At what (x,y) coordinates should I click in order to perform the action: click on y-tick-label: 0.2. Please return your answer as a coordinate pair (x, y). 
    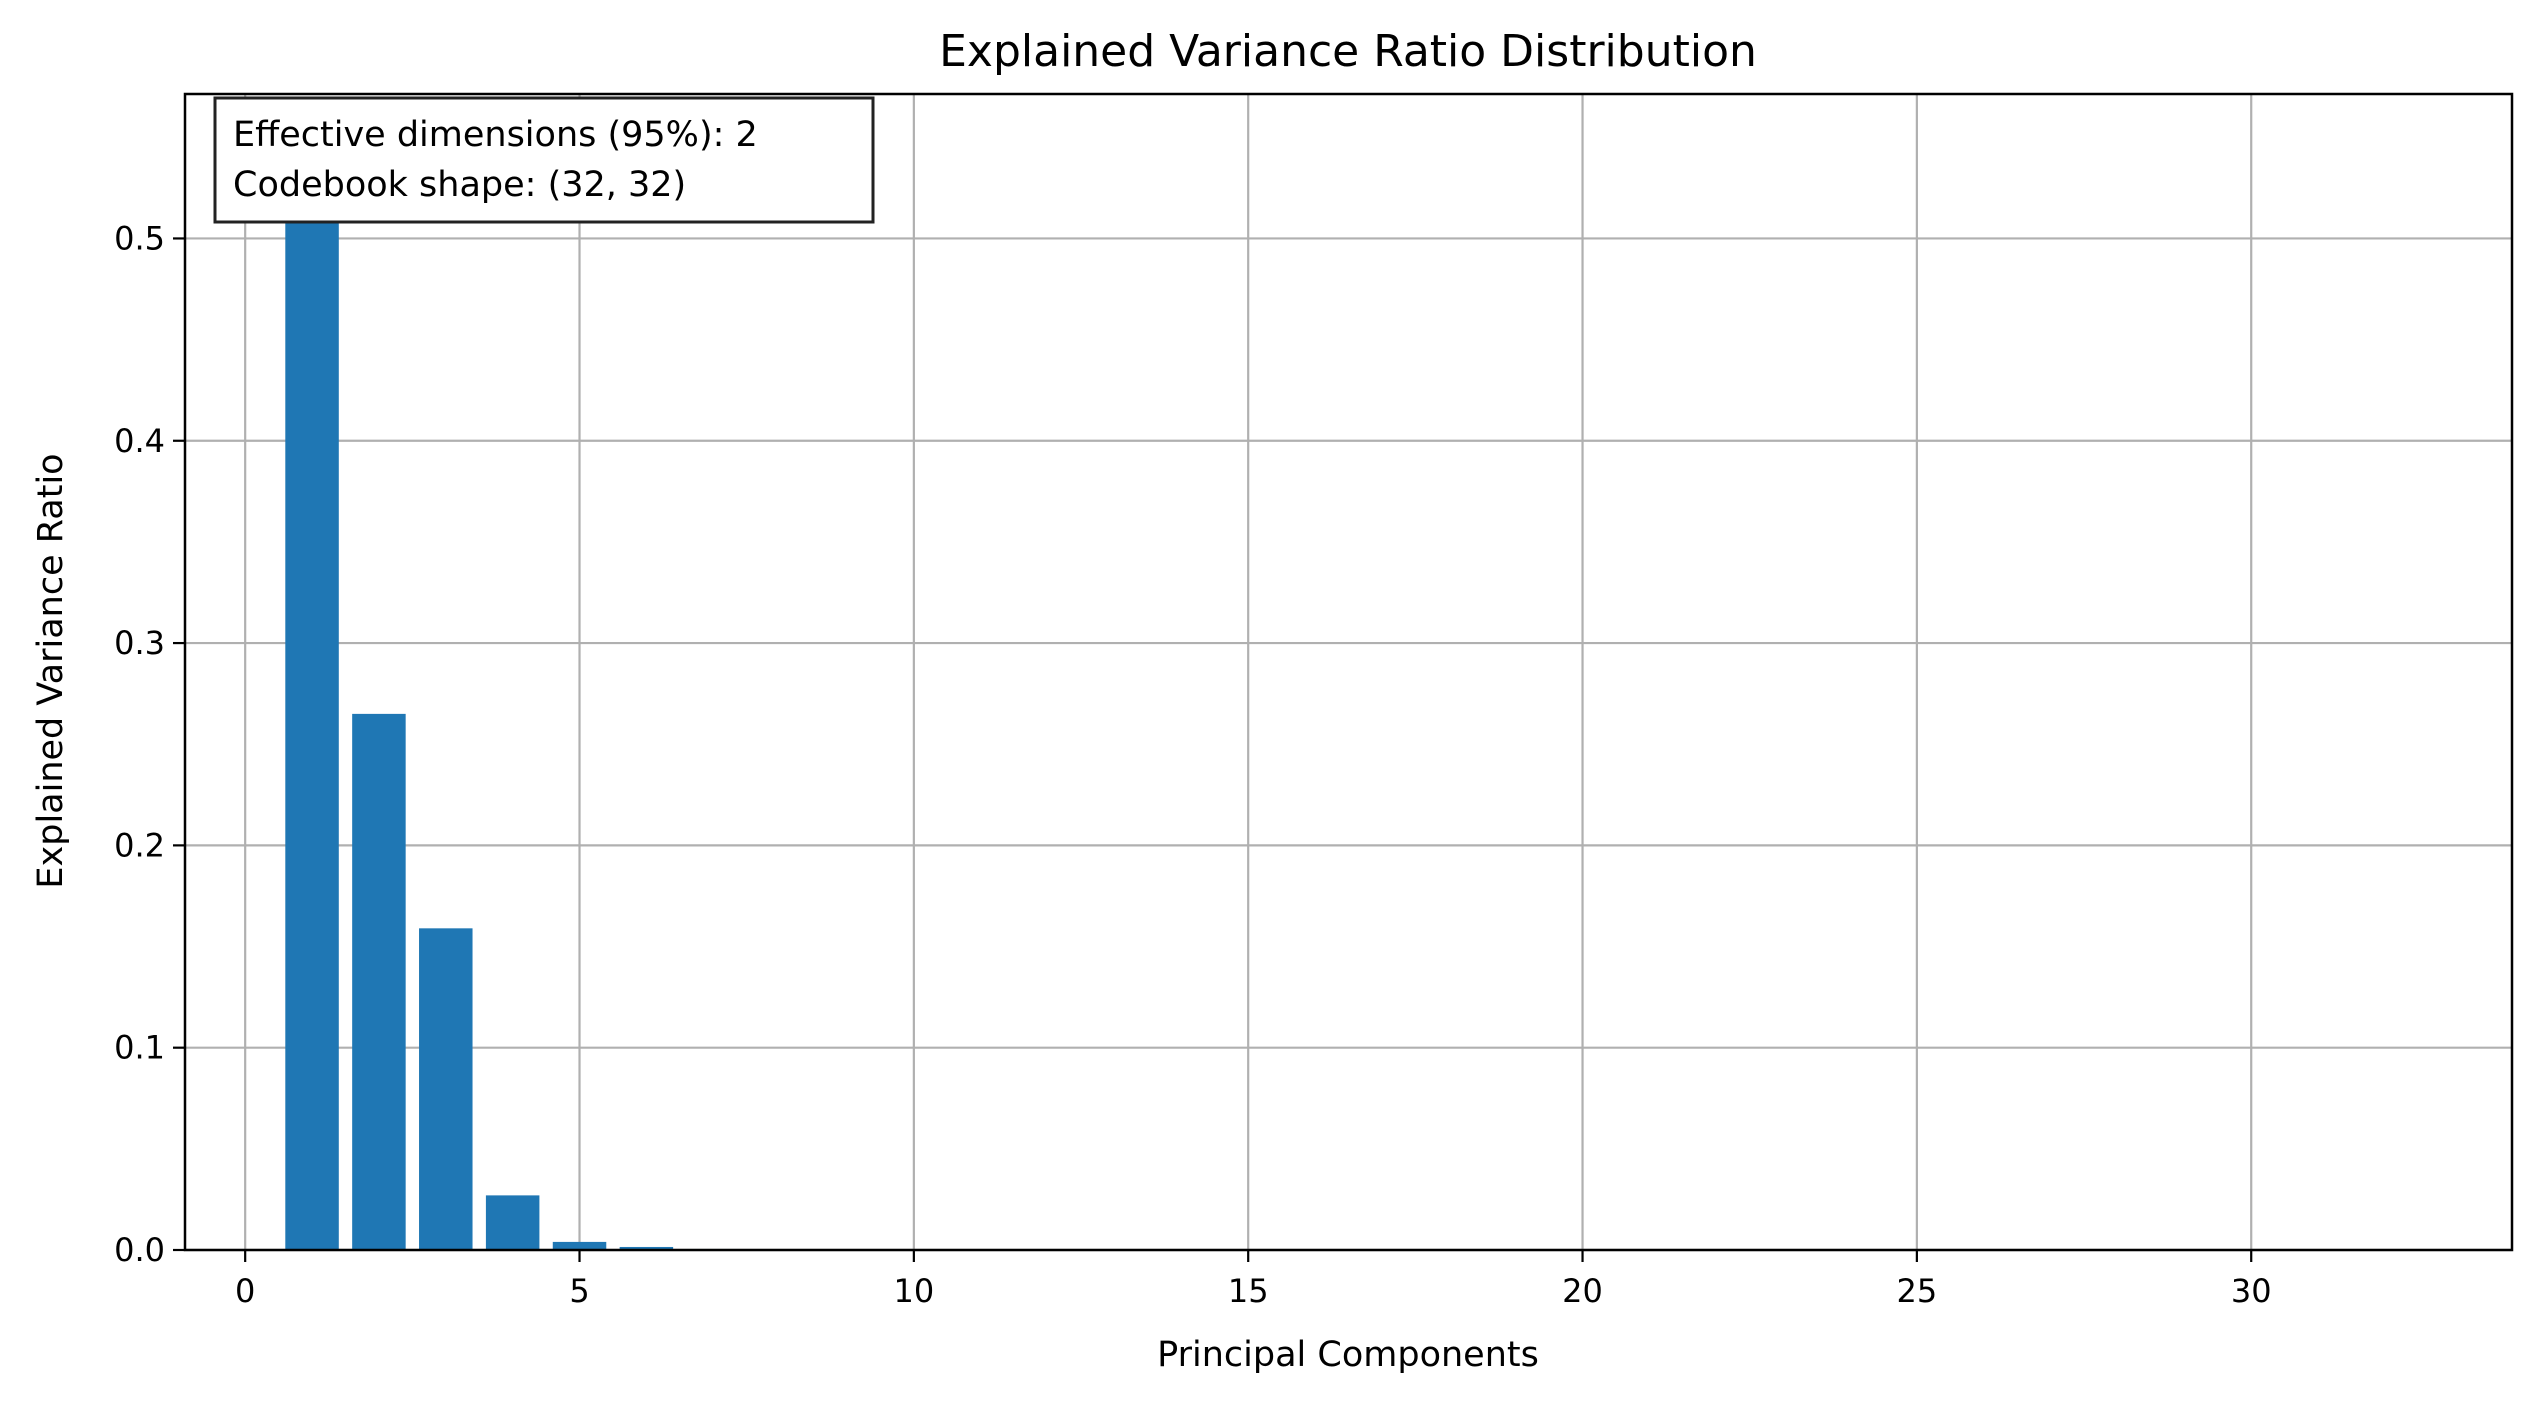
    Looking at the image, I should click on (139, 845).